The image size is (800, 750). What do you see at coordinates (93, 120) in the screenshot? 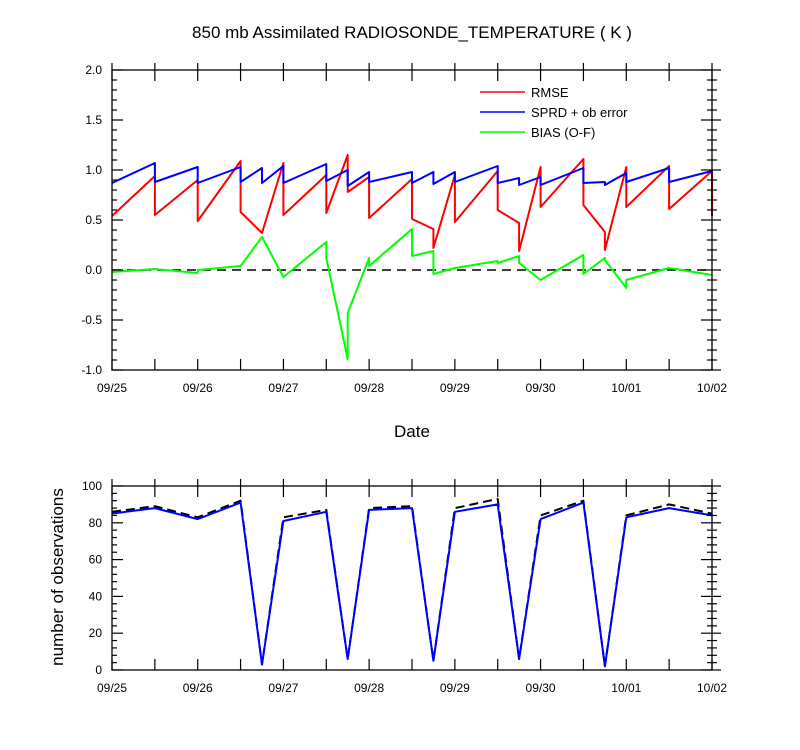
I see `y-tick-label: 1.5` at bounding box center [93, 120].